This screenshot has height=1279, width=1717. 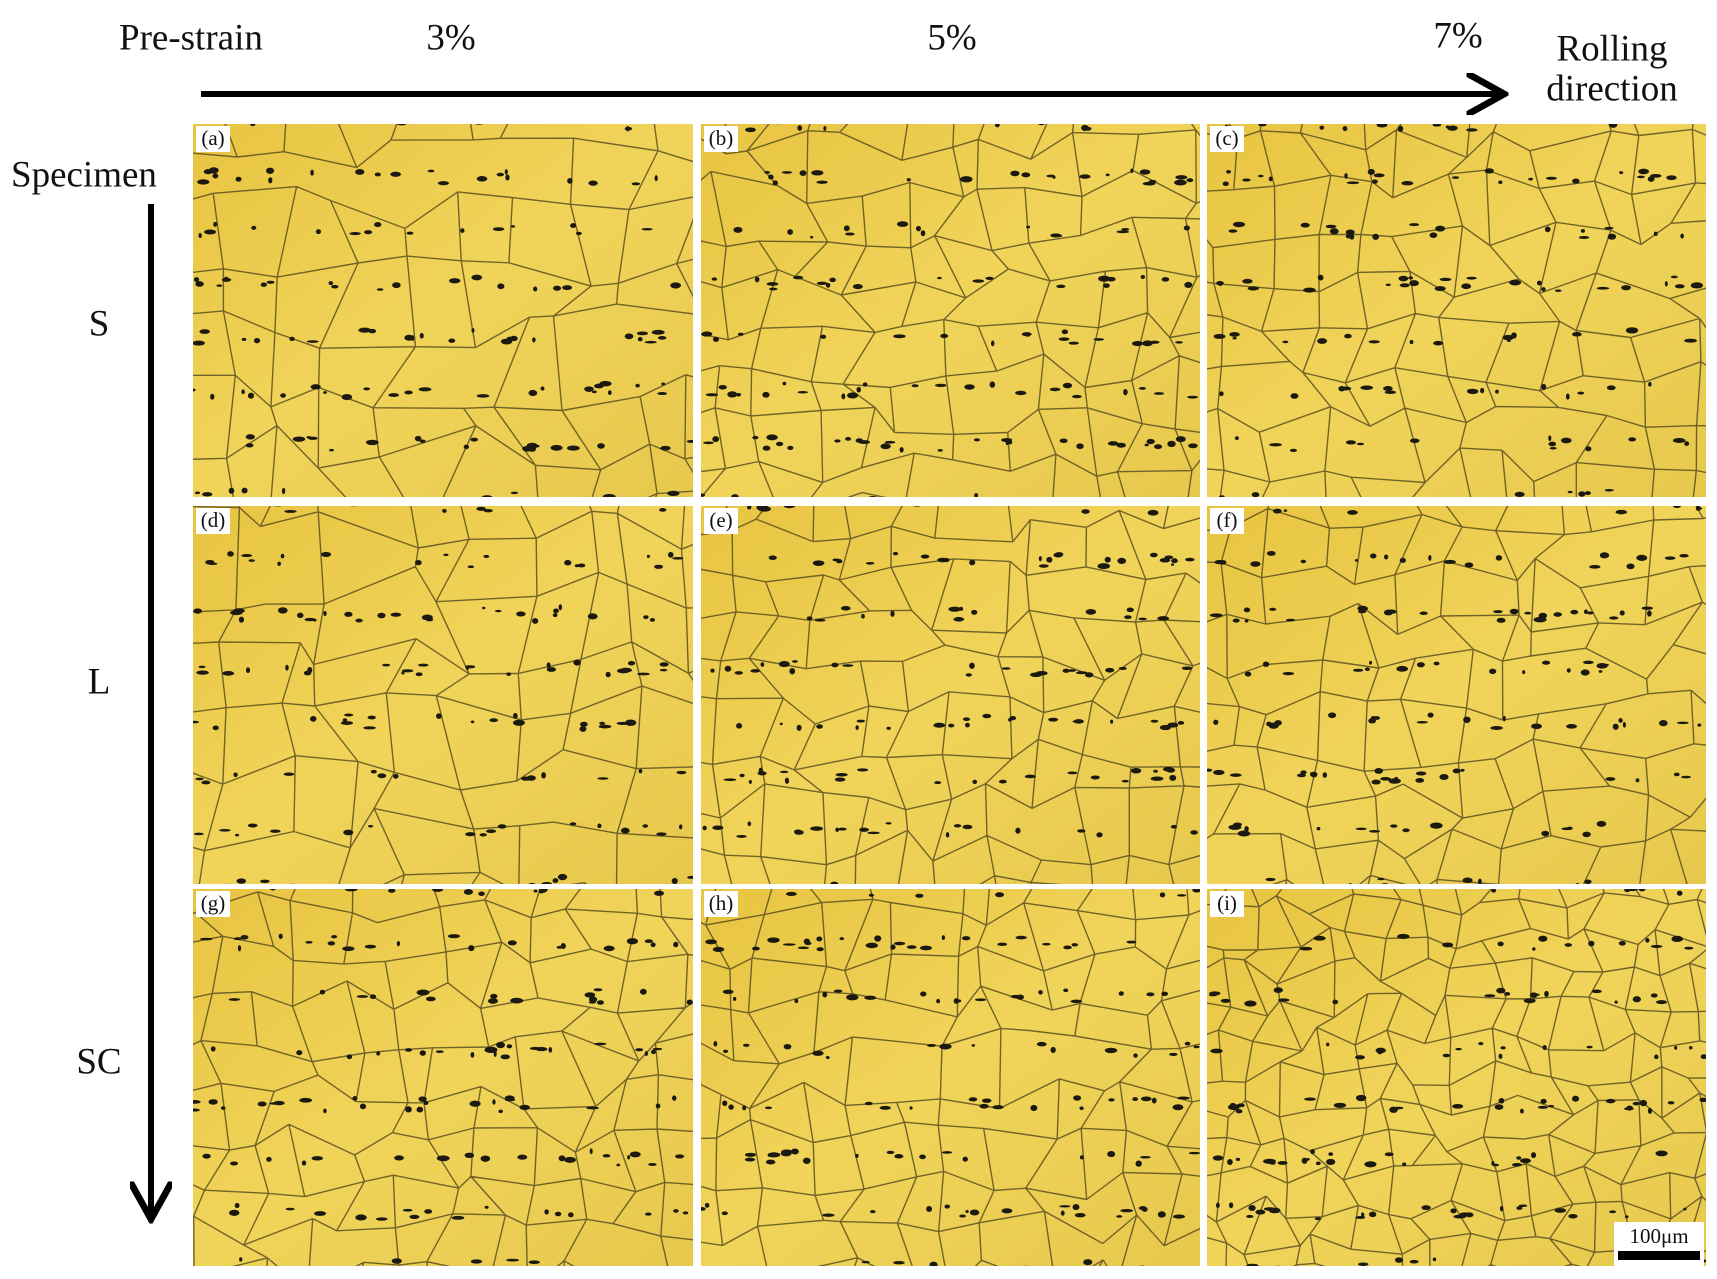 What do you see at coordinates (443, 695) in the screenshot?
I see `grain-boundaries` at bounding box center [443, 695].